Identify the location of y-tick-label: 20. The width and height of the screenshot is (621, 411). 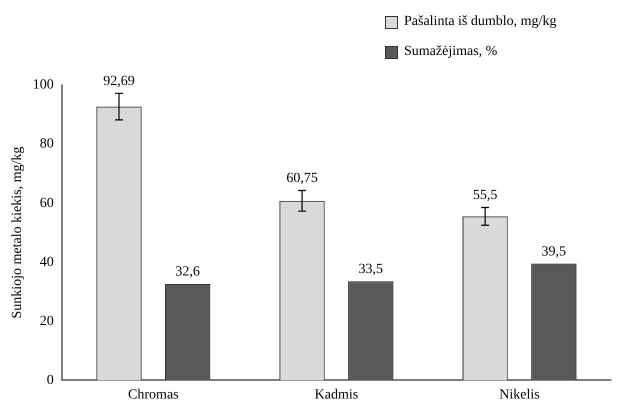
(47, 321).